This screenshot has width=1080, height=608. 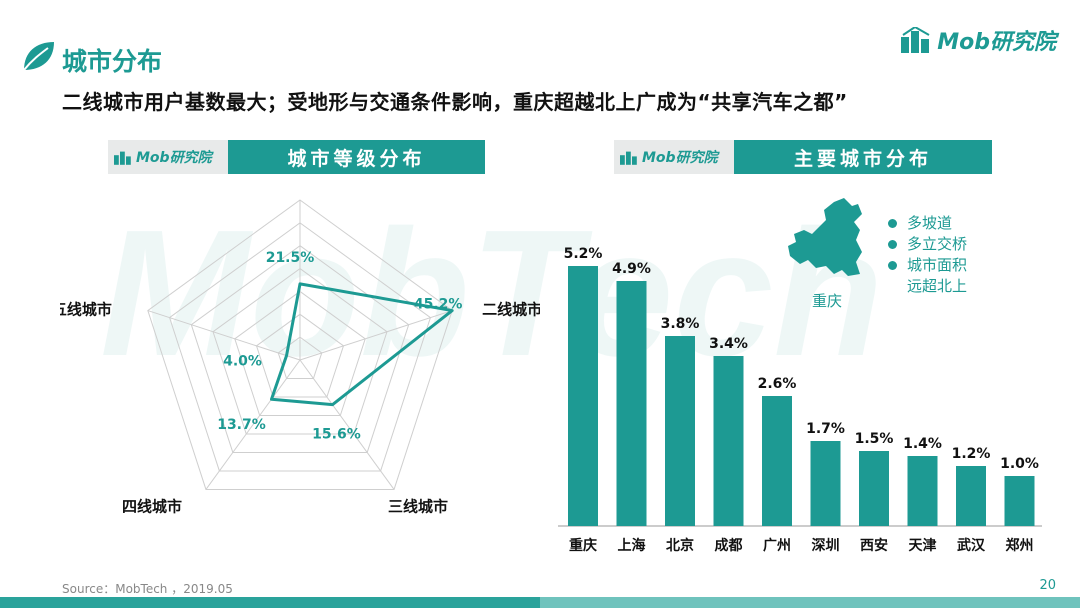 I want to click on radar-category-label: 四线城市, so click(x=152, y=506).